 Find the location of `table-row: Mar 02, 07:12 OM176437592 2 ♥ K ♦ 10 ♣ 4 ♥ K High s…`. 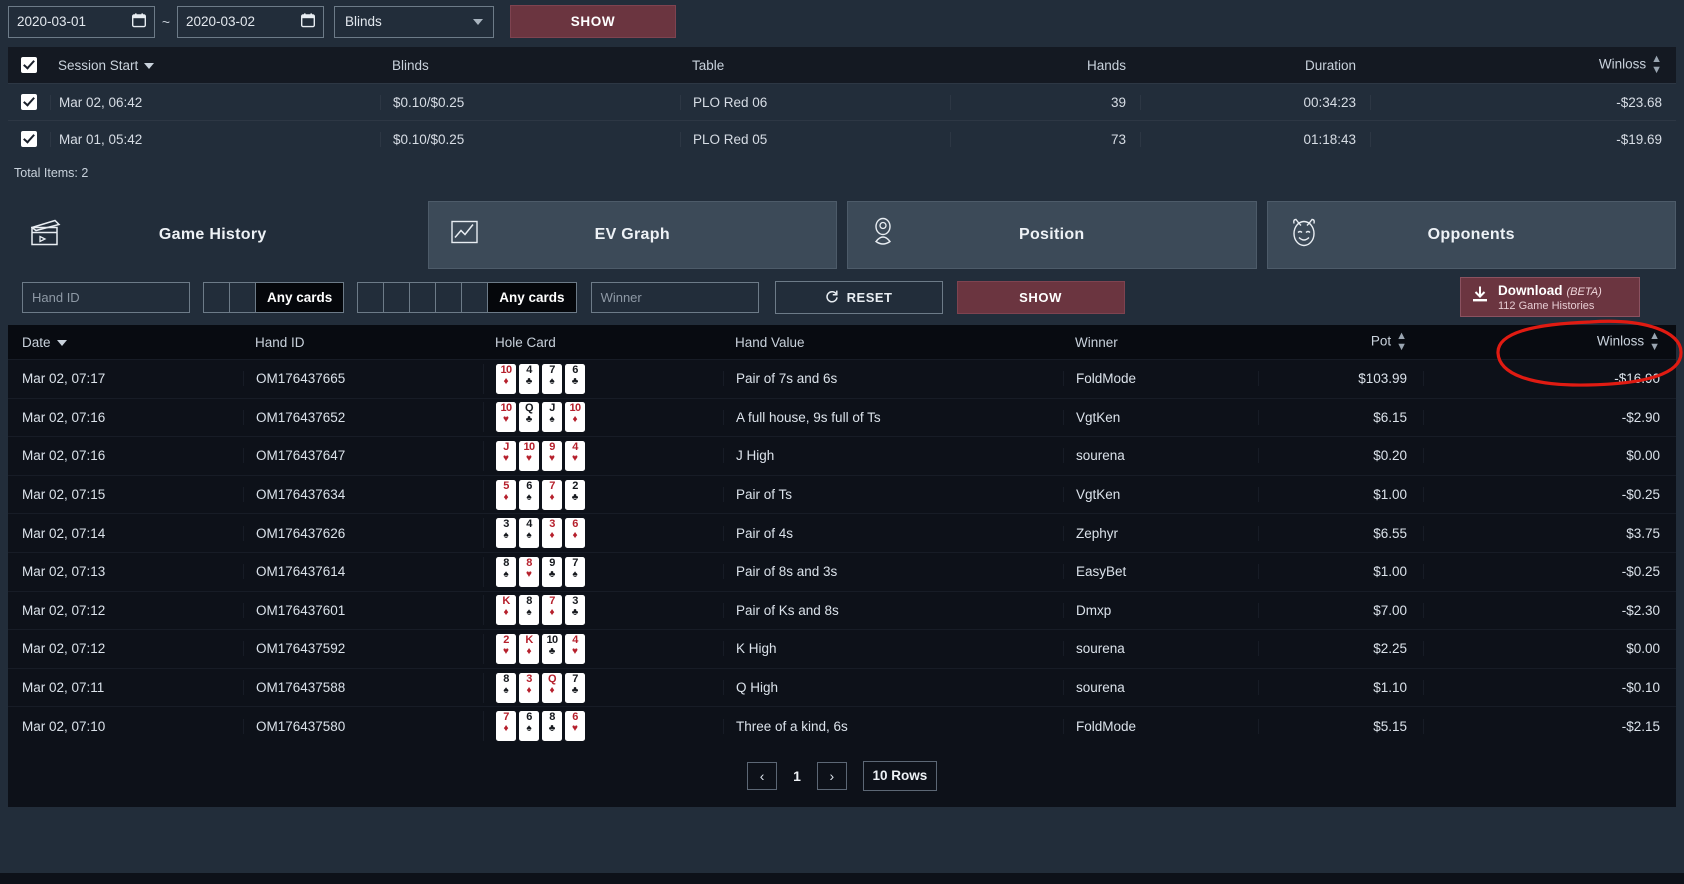

table-row: Mar 02, 07:12 OM176437592 2 ♥ K ♦ 10 ♣ 4 ♥ K High s… is located at coordinates (842, 648).